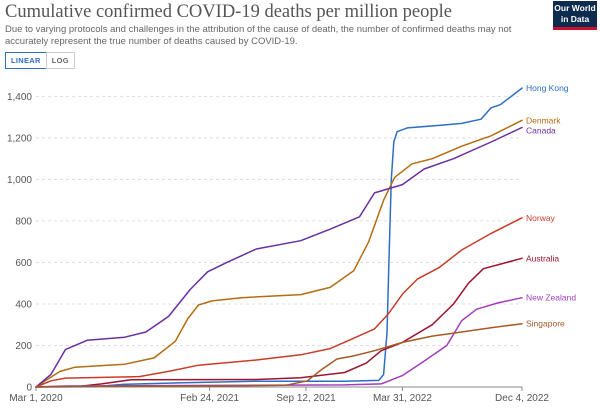 This screenshot has width=600, height=410. What do you see at coordinates (402, 398) in the screenshot?
I see `x-tick-label: Mar 31, 2022` at bounding box center [402, 398].